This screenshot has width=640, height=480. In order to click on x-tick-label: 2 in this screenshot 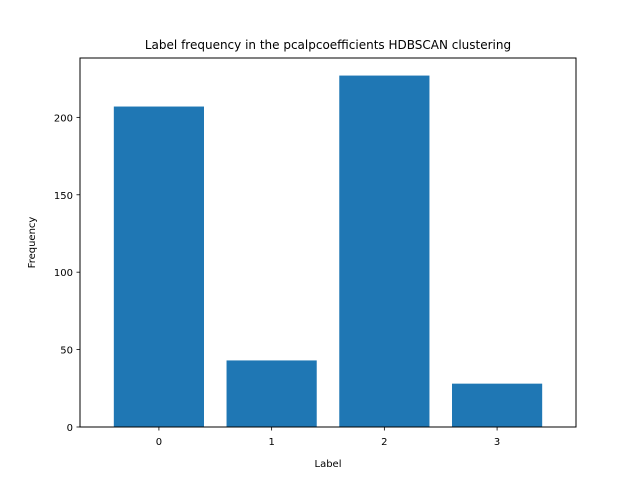, I will do `click(384, 442)`.